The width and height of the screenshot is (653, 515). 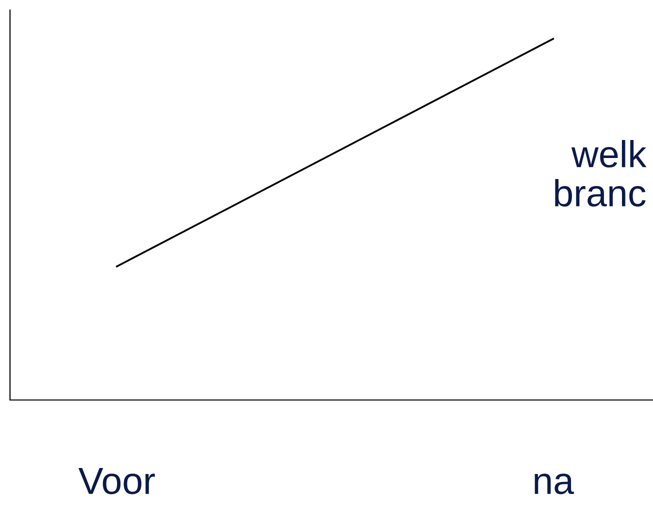 I want to click on x-tick-label: na, so click(x=554, y=484).